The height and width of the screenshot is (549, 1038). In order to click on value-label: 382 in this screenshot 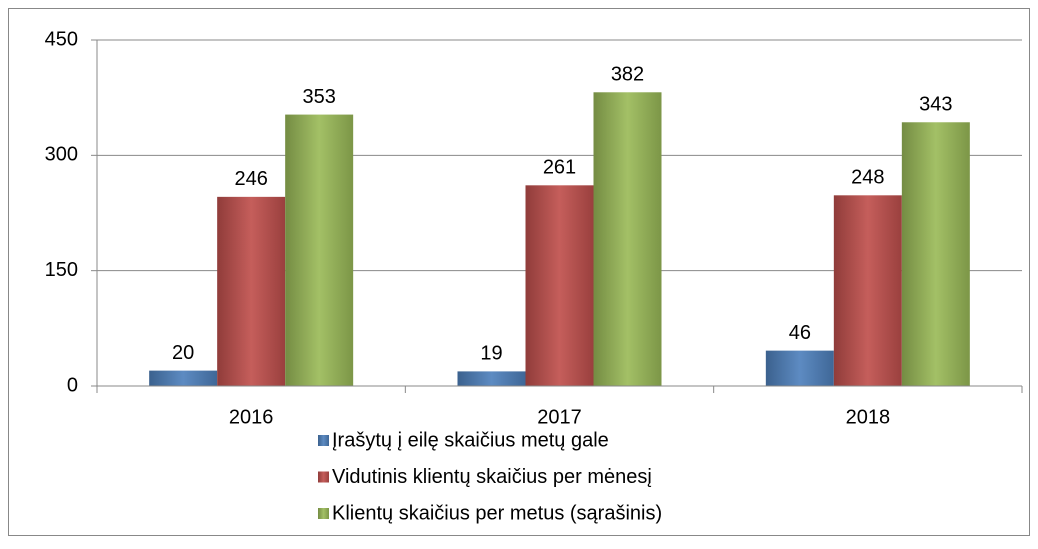, I will do `click(627, 75)`.